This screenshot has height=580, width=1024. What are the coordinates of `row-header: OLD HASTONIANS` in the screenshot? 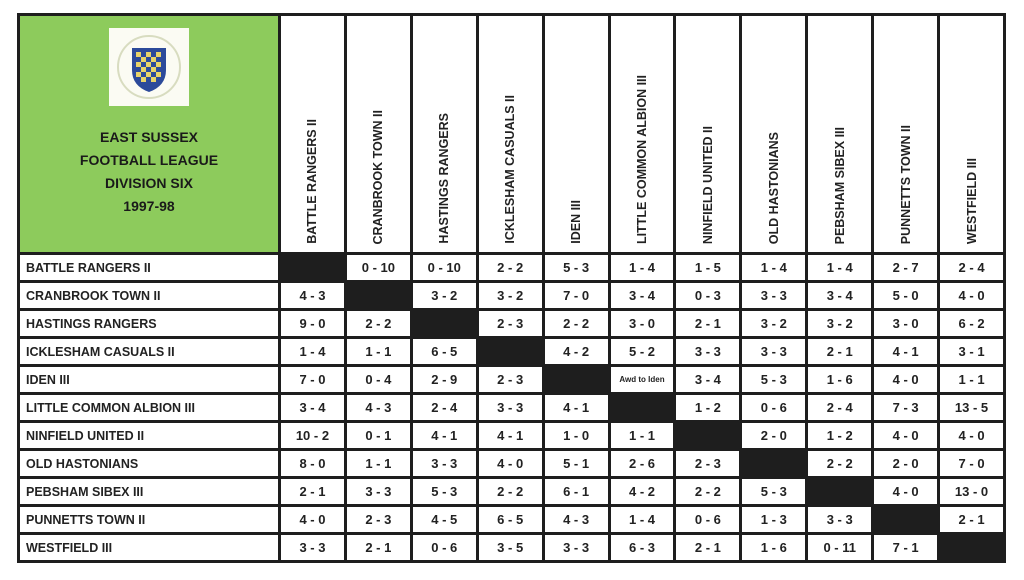 It's located at (149, 463).